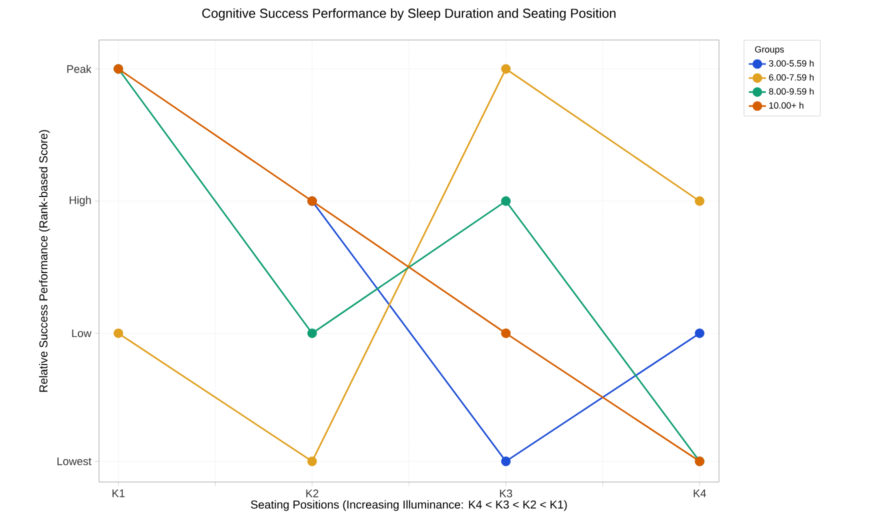 The width and height of the screenshot is (877, 528). Describe the element at coordinates (312, 494) in the screenshot. I see `x-tick-label: K2` at that location.